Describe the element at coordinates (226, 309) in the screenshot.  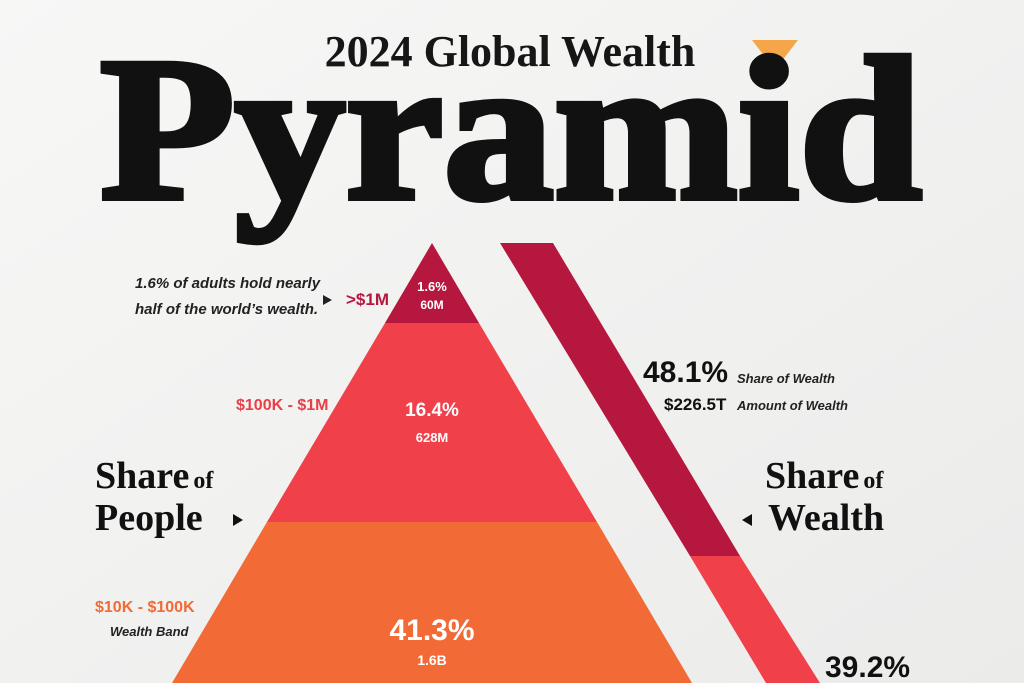
I see `annotation: half of the world’s wealth.` at that location.